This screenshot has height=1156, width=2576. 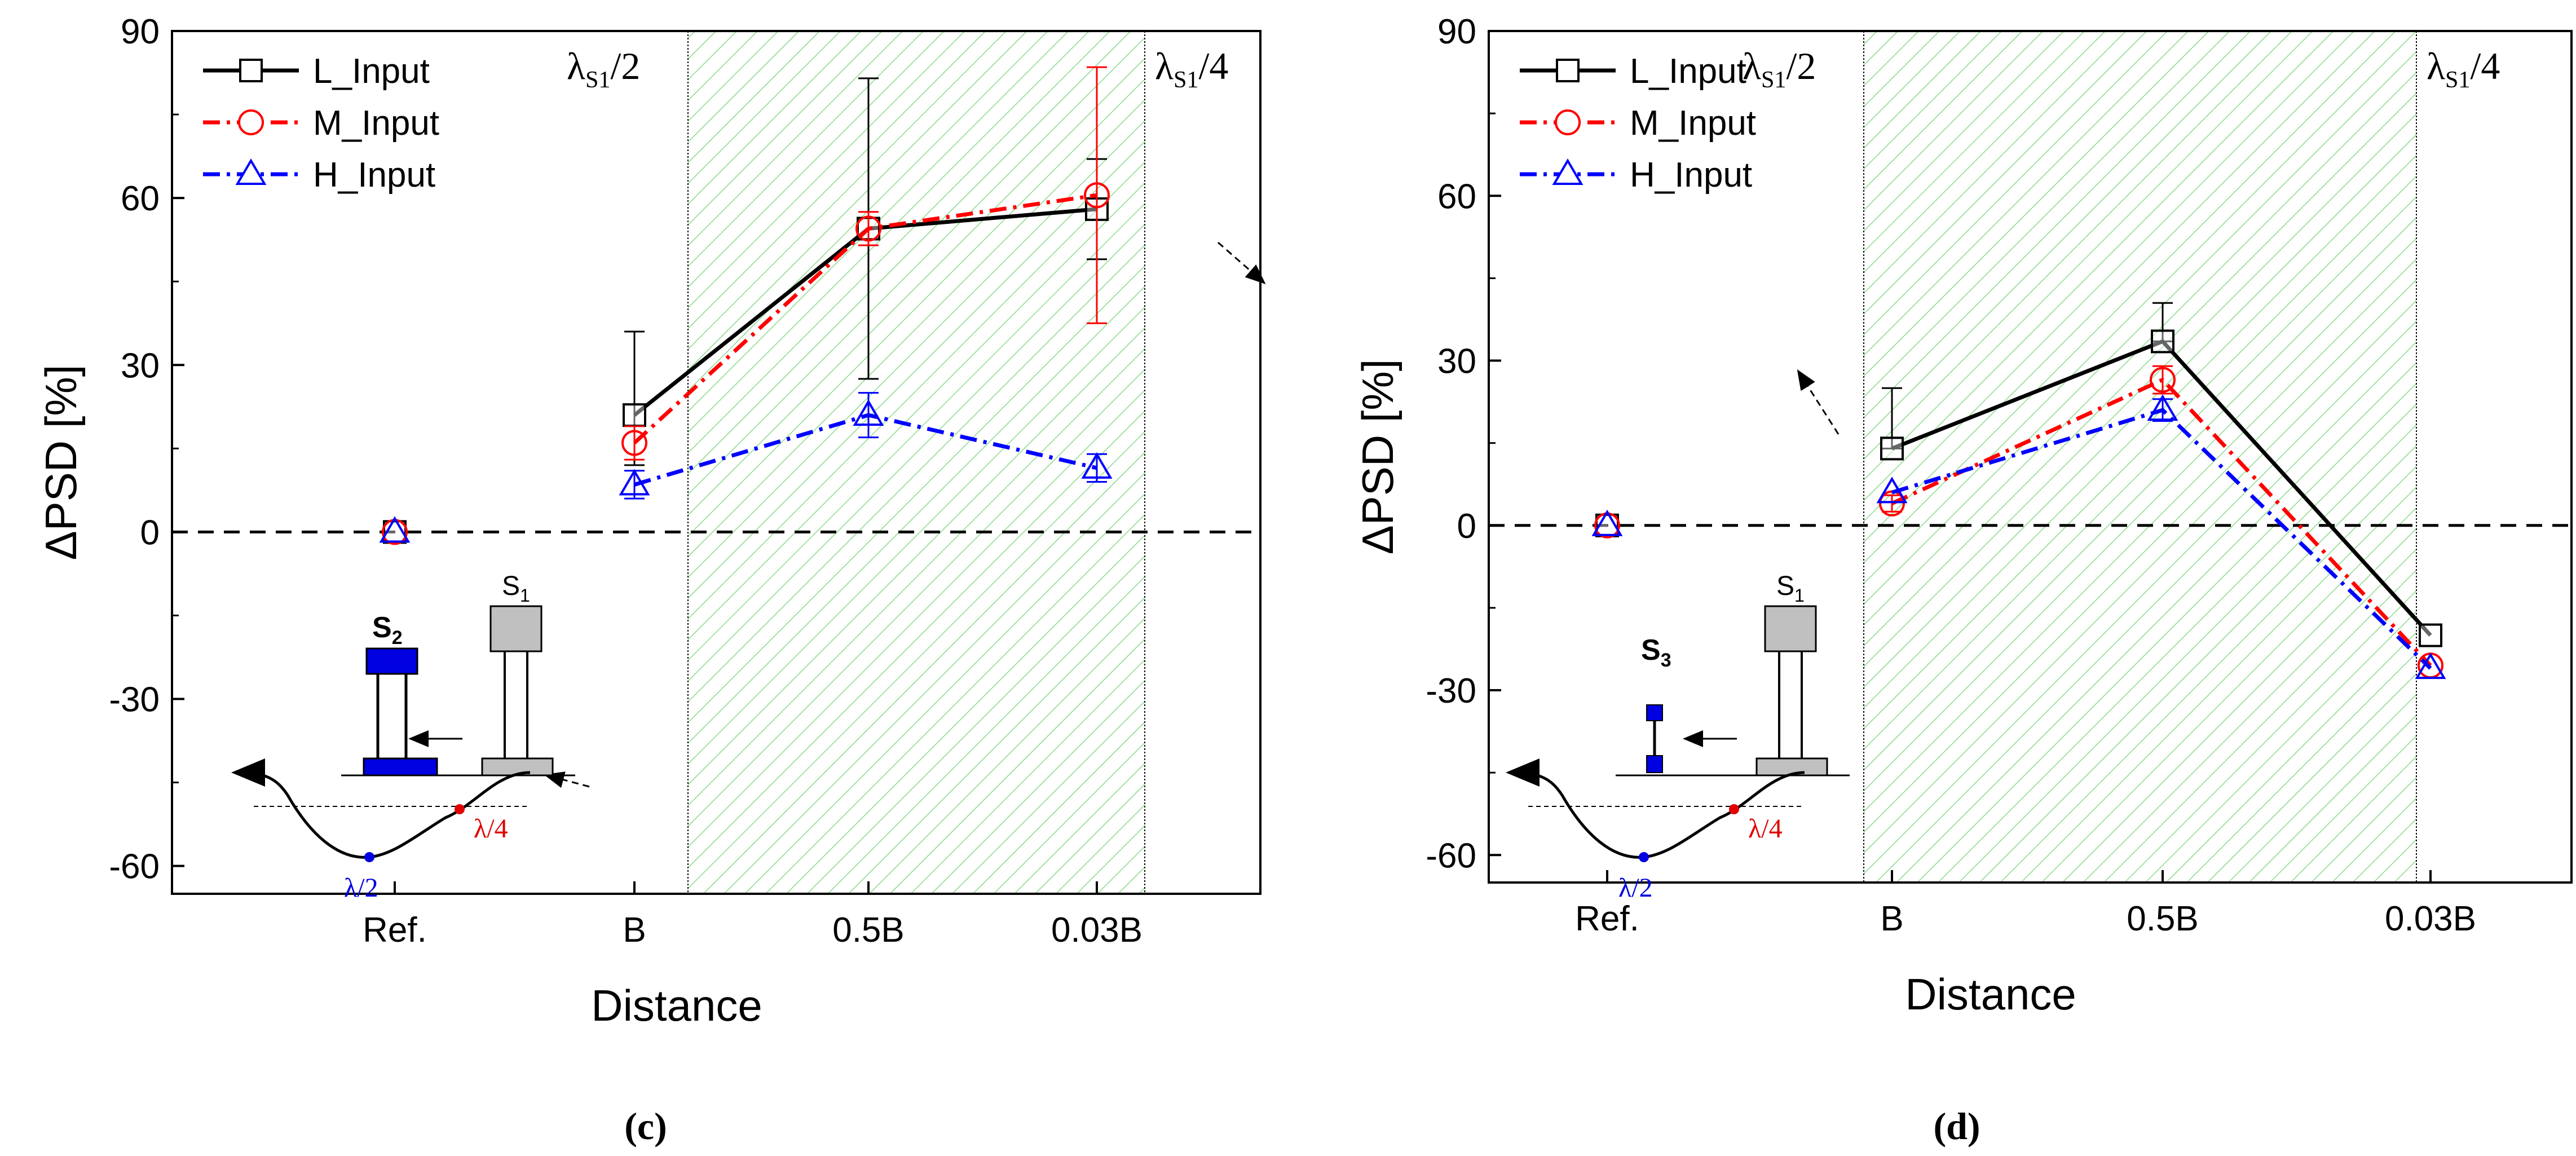 What do you see at coordinates (403, 737) in the screenshot?
I see `inset-schematic: S1 S2 λ/2 λ/4` at bounding box center [403, 737].